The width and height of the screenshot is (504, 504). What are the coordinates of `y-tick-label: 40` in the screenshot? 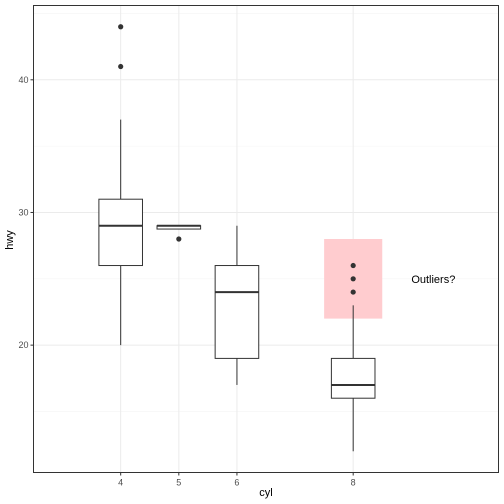 It's located at (23, 80).